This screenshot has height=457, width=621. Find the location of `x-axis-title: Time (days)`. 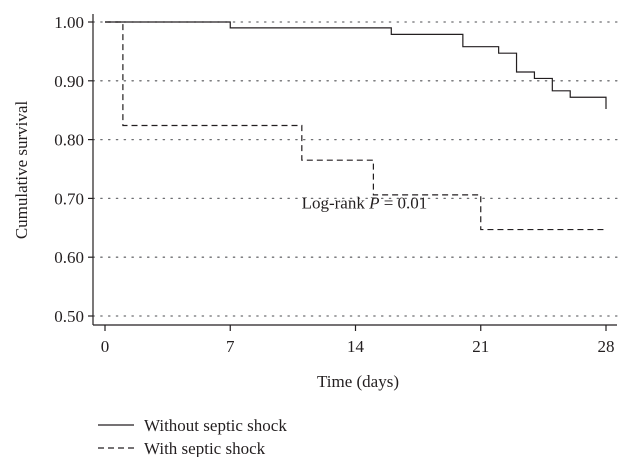

x-axis-title: Time (days) is located at coordinates (358, 381).